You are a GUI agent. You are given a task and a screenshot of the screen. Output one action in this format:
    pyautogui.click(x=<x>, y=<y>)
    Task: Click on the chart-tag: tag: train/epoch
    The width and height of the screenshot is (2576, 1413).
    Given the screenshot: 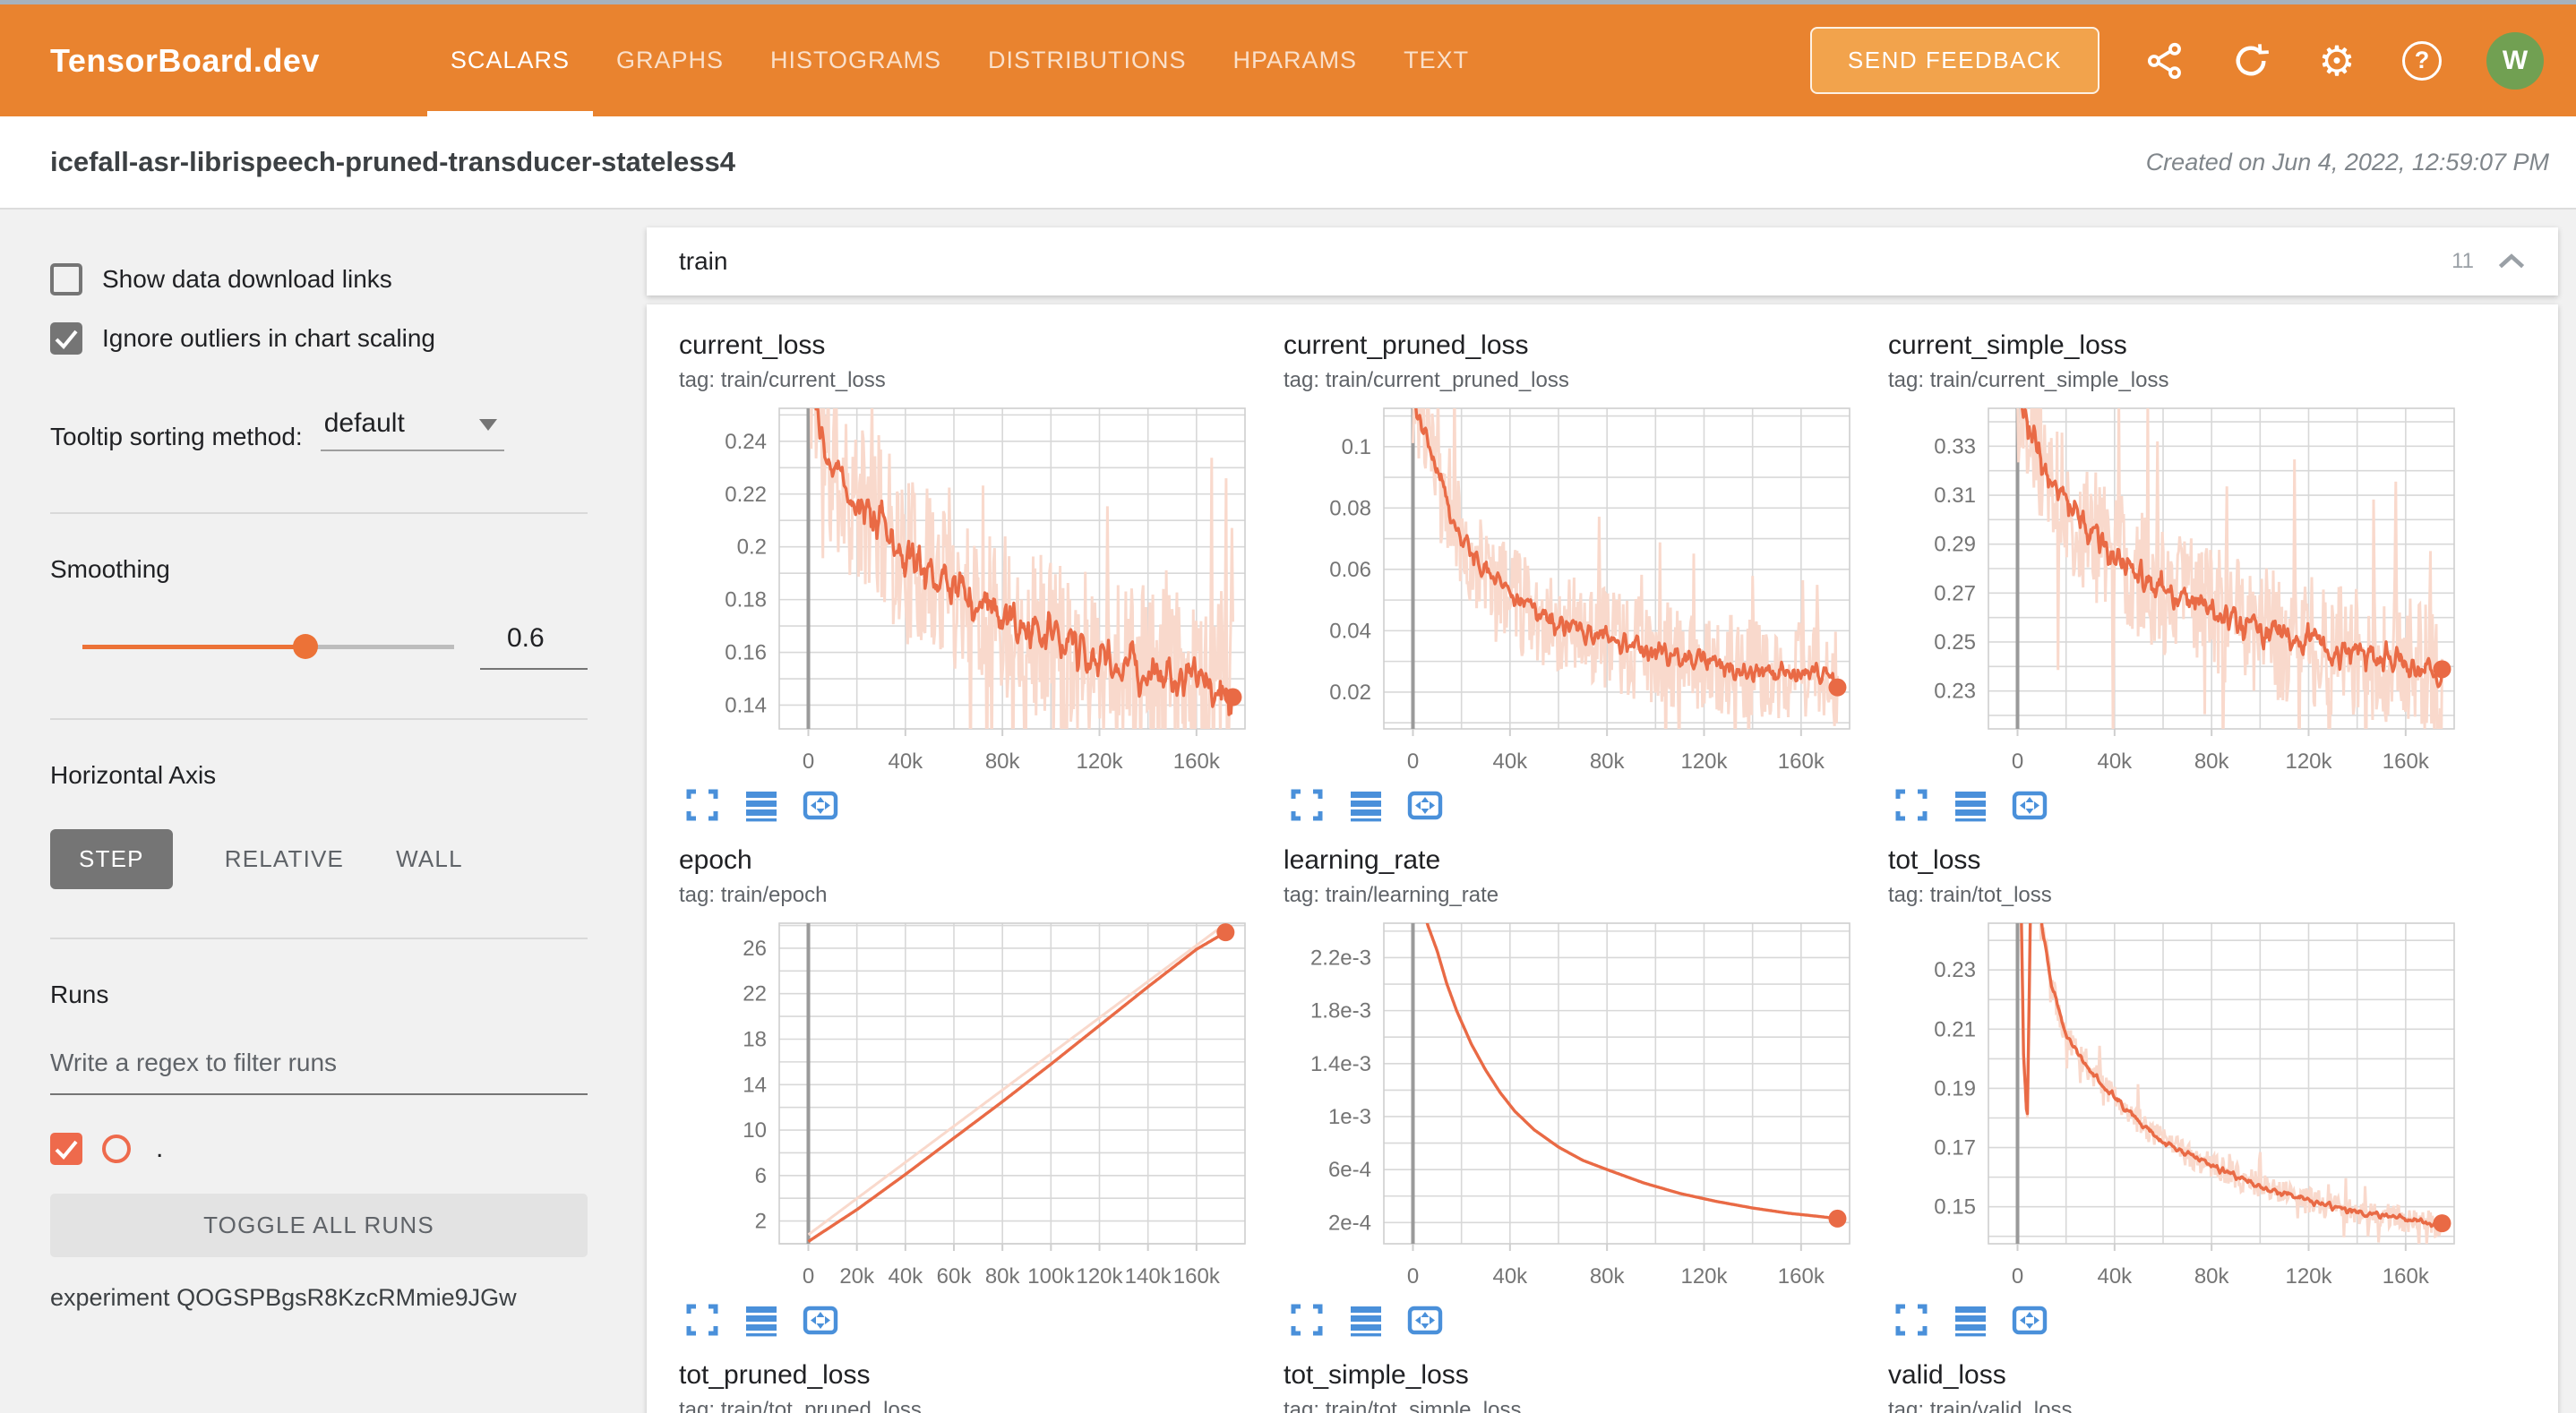 What is the action you would take?
    pyautogui.click(x=753, y=895)
    